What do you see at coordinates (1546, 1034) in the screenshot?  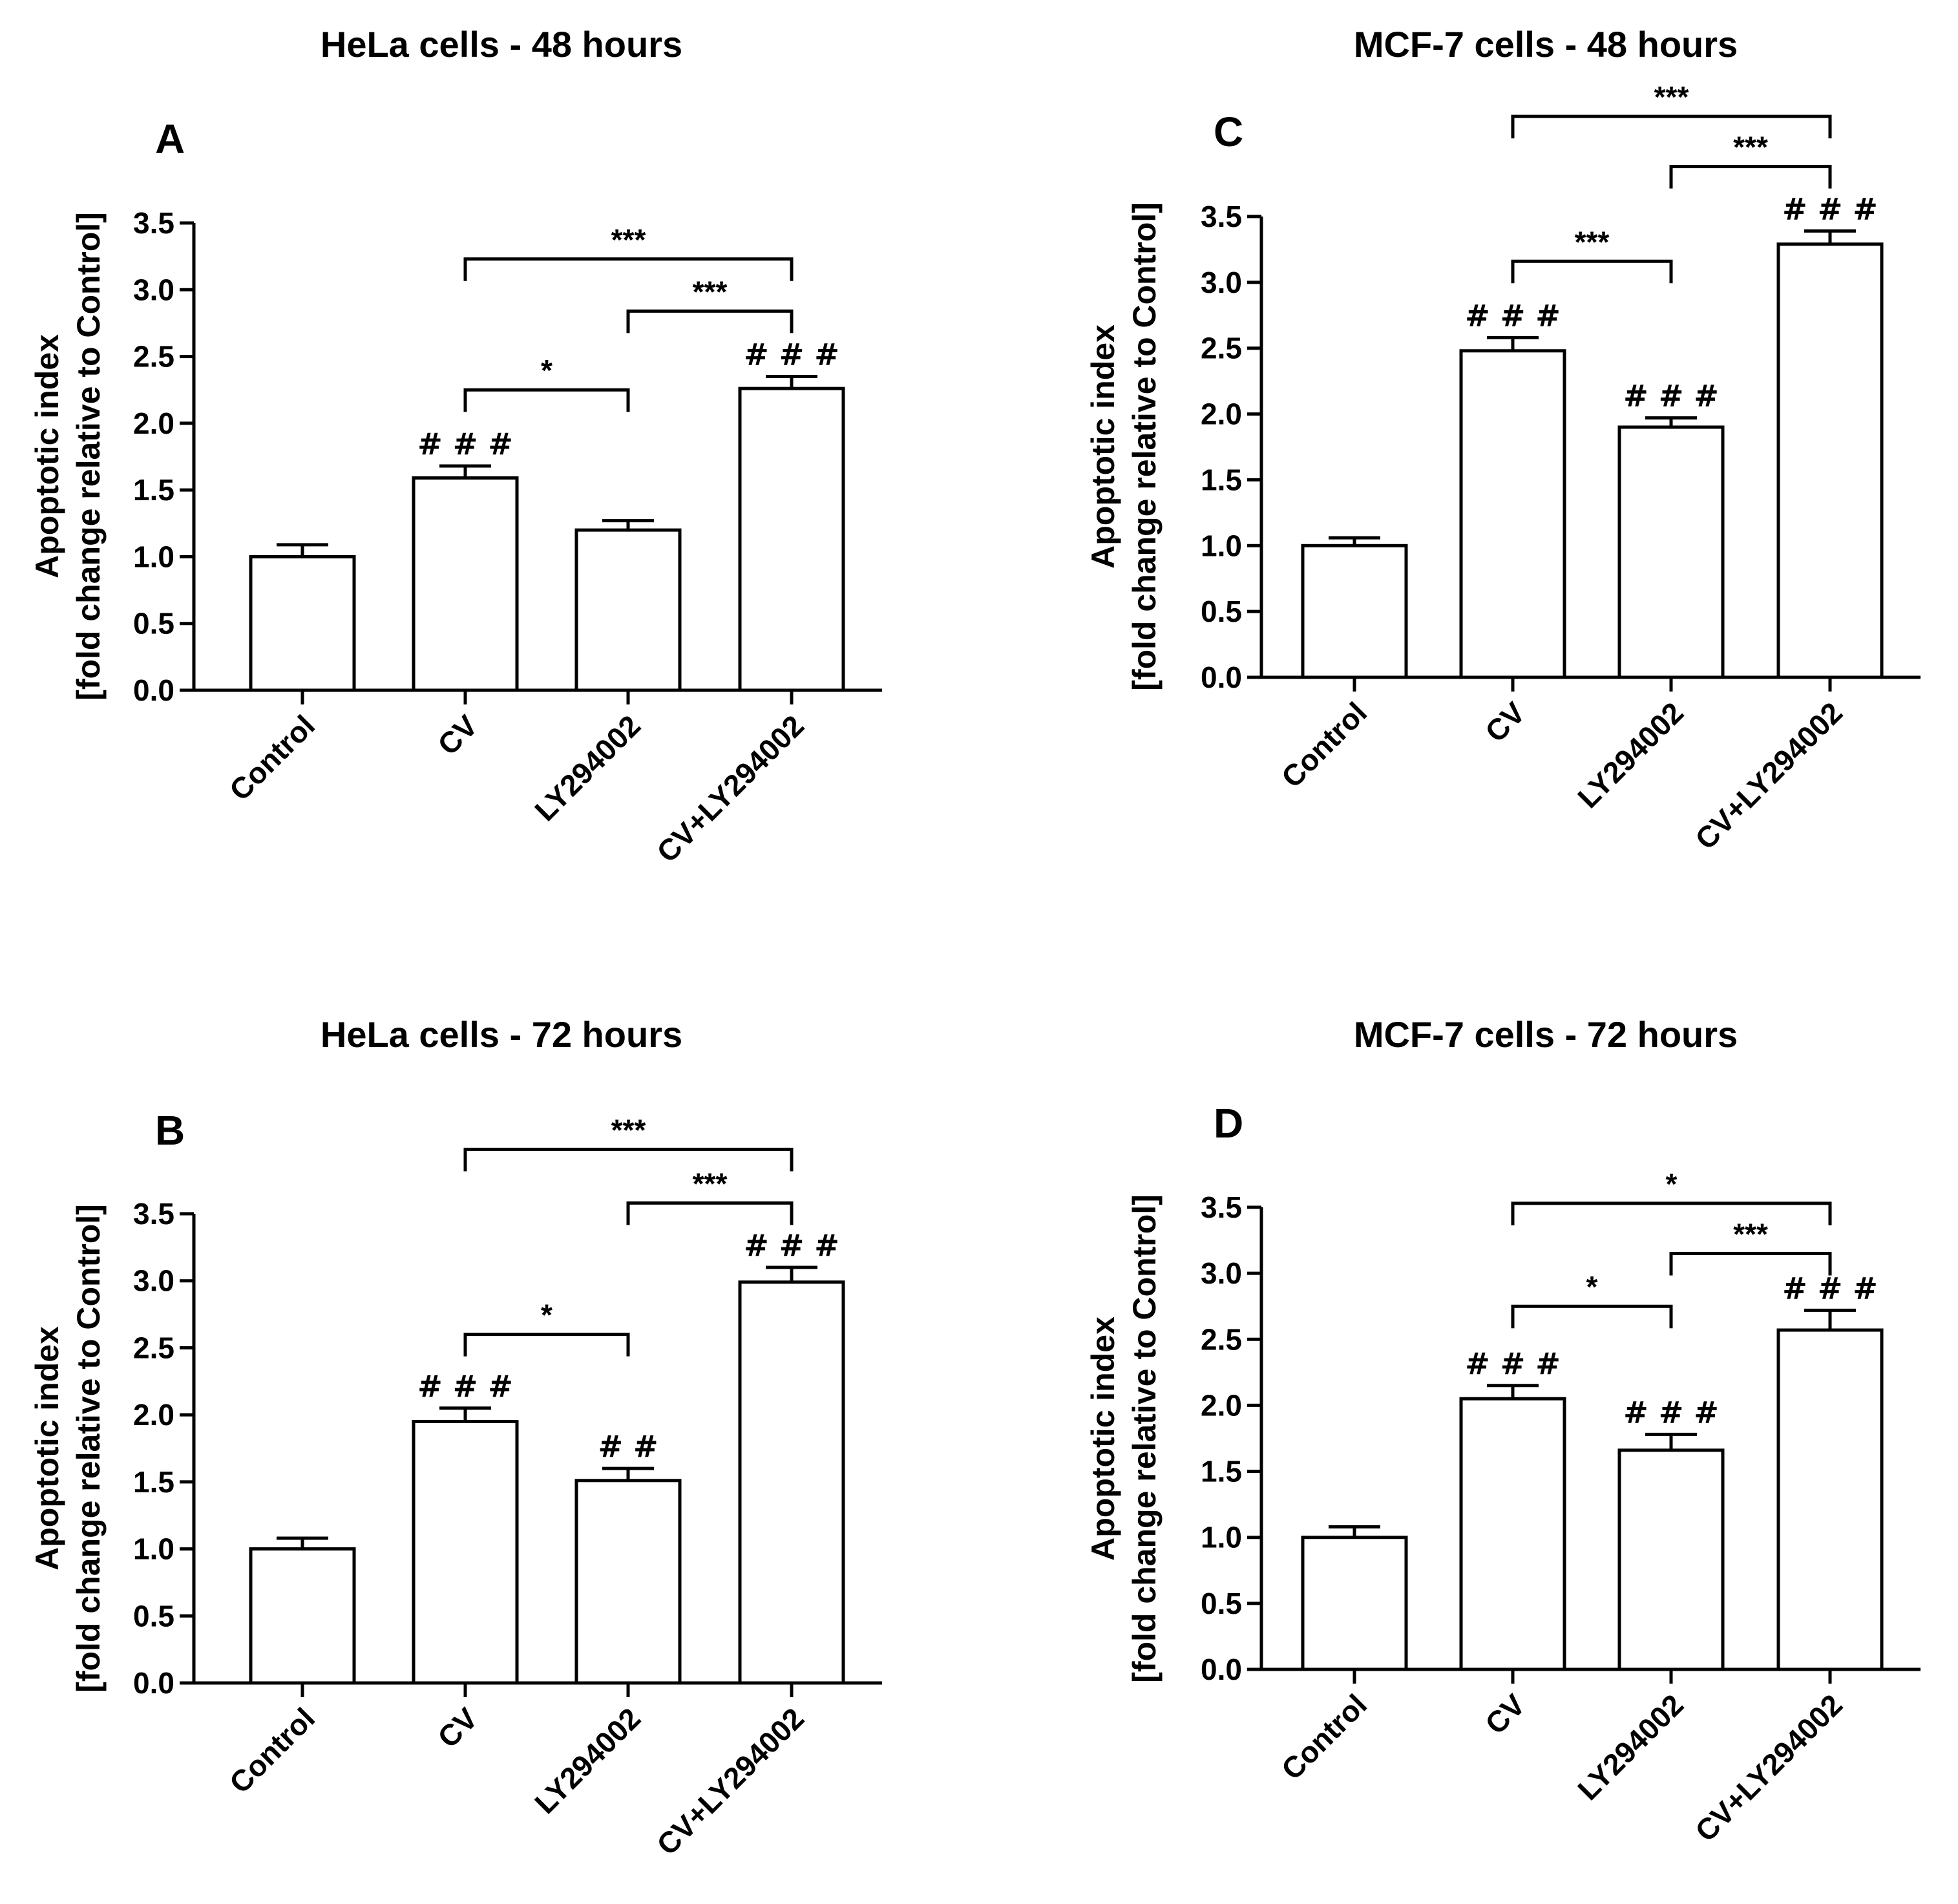 I see `chart-title: MCF-7 cells - 72 hours` at bounding box center [1546, 1034].